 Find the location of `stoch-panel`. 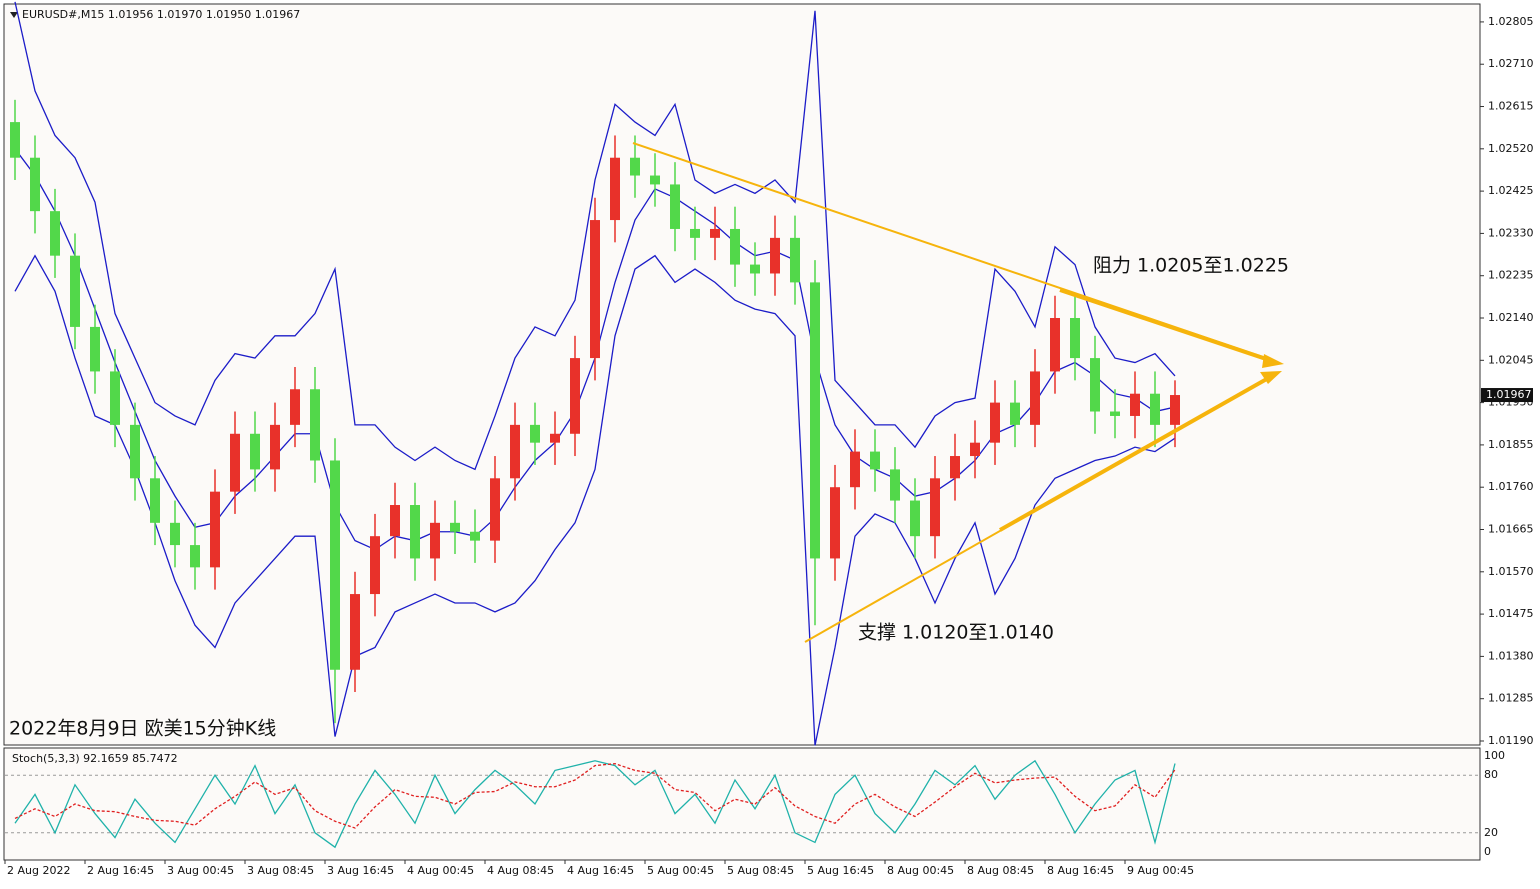

stoch-panel is located at coordinates (742, 804).